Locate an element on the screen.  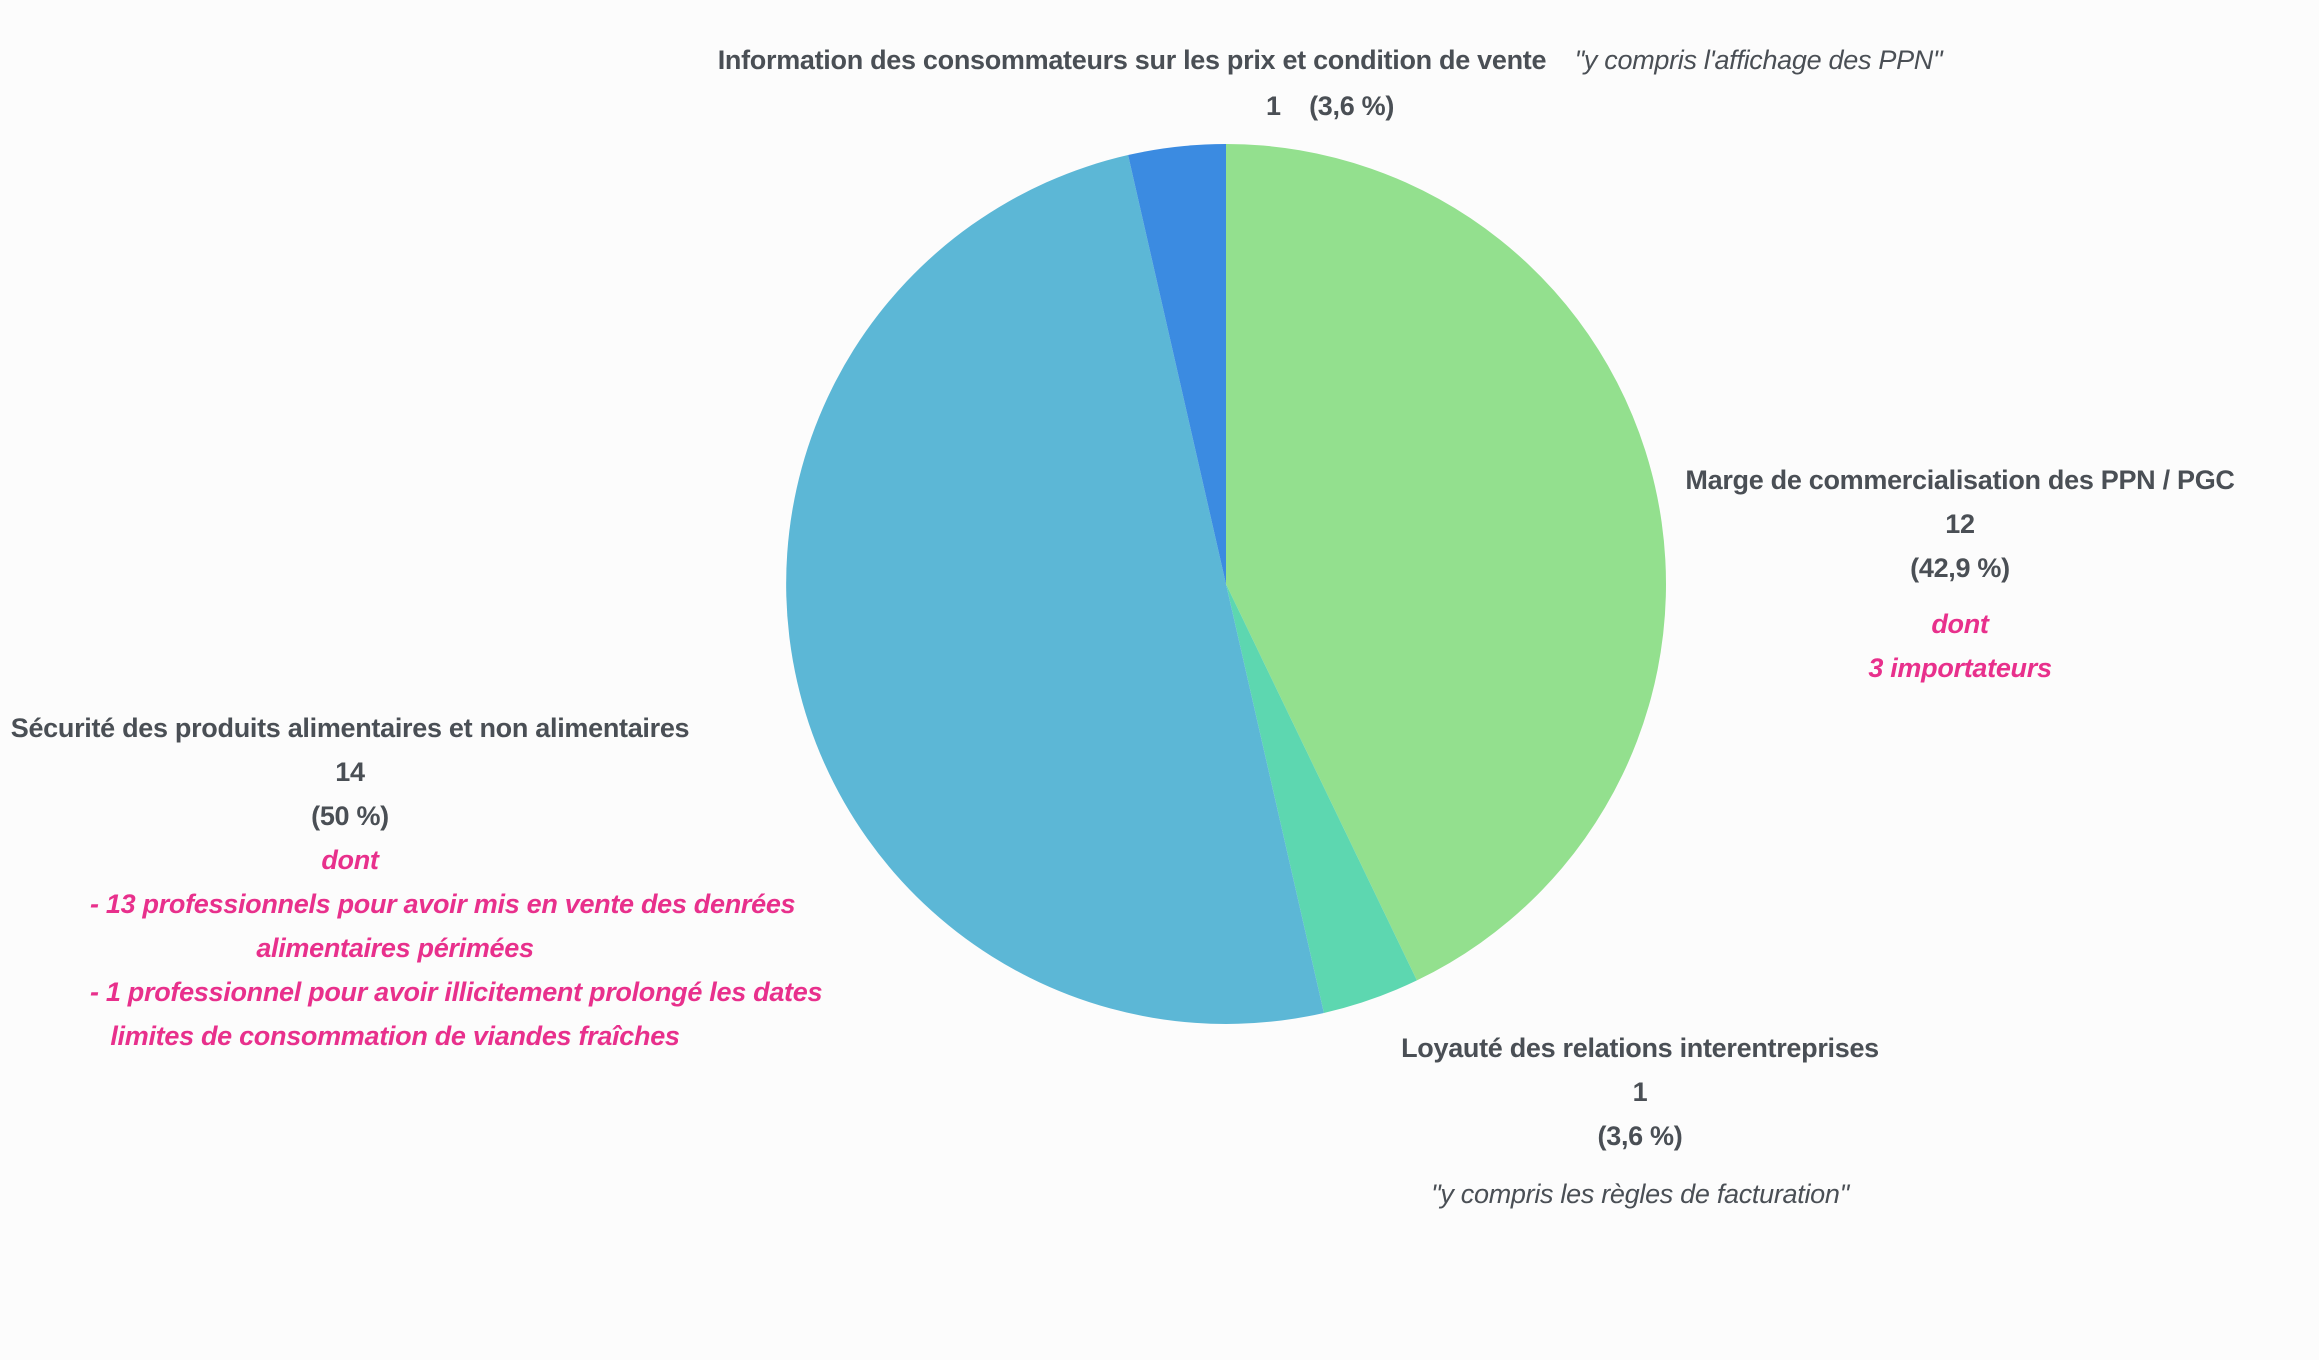
pie-slice-marge is located at coordinates (1446, 562).